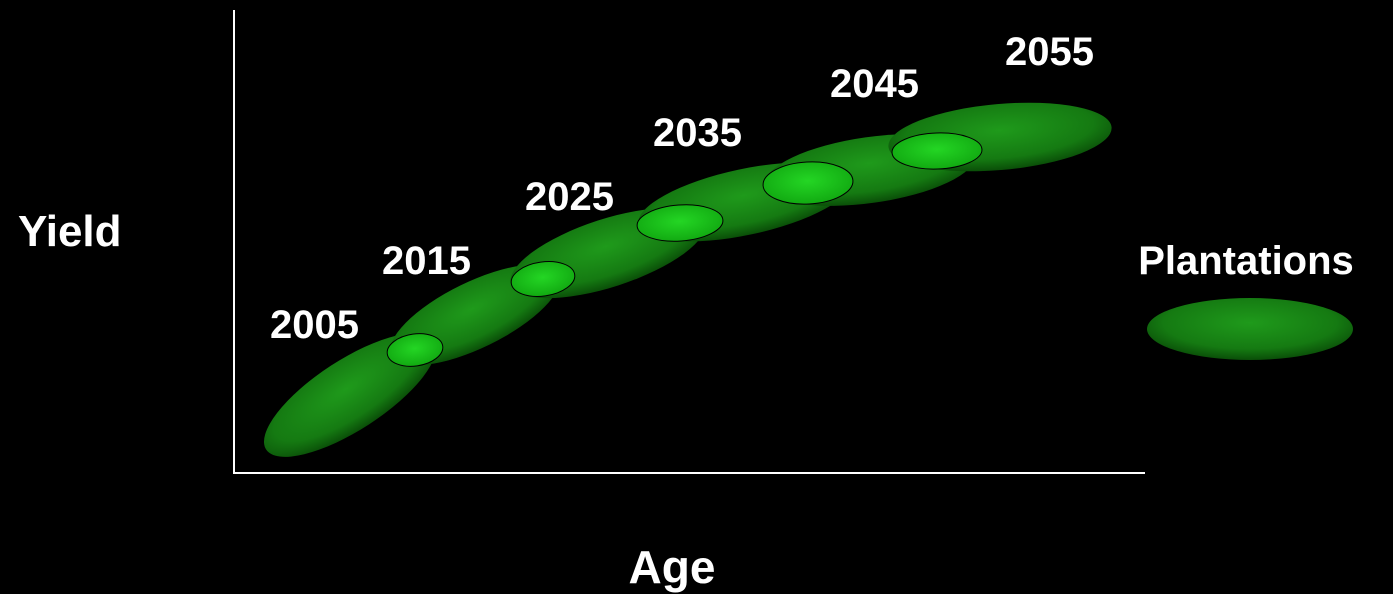  I want to click on period-label-2055: 2055, so click(1049, 52).